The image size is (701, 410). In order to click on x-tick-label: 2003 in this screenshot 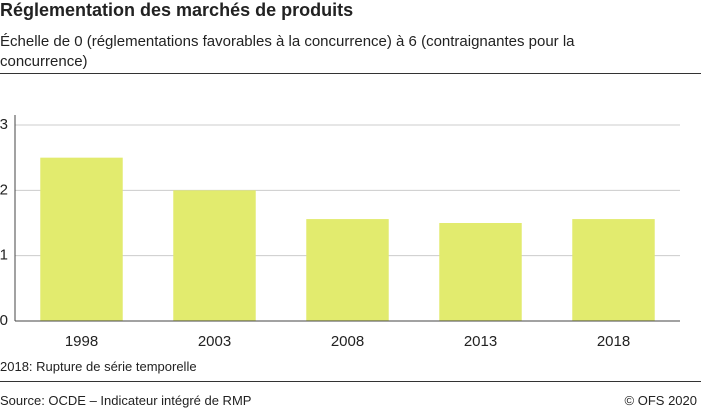, I will do `click(214, 341)`.